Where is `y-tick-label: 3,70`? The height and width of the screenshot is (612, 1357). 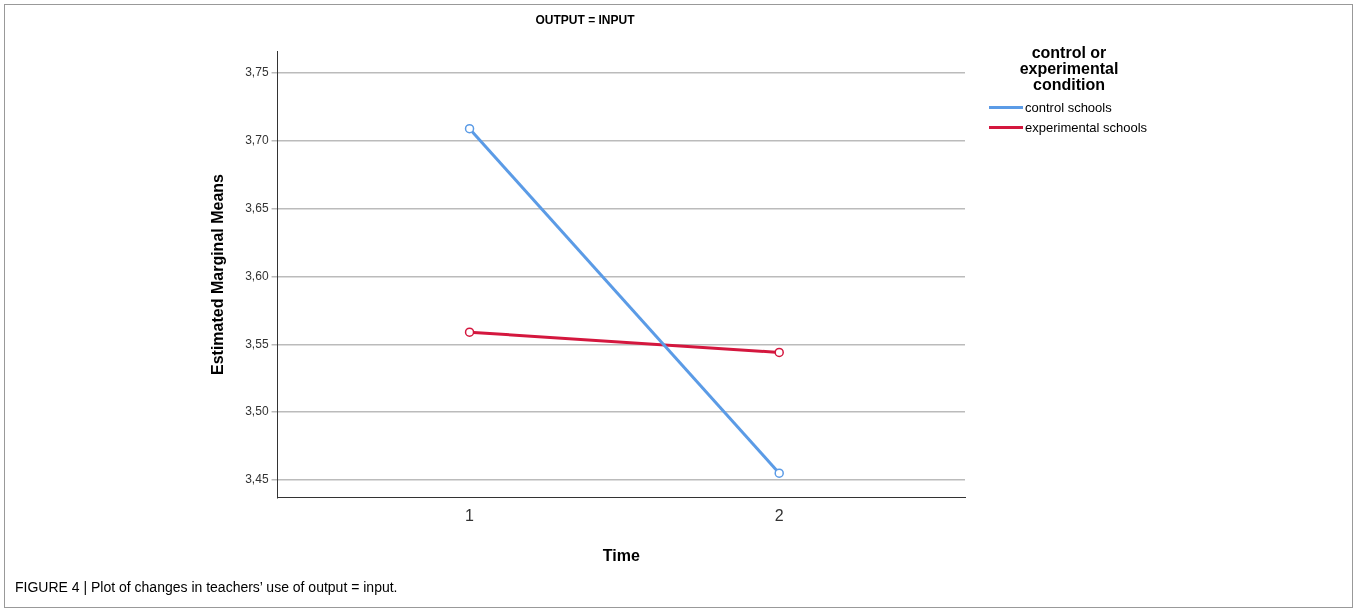 y-tick-label: 3,70 is located at coordinates (257, 140).